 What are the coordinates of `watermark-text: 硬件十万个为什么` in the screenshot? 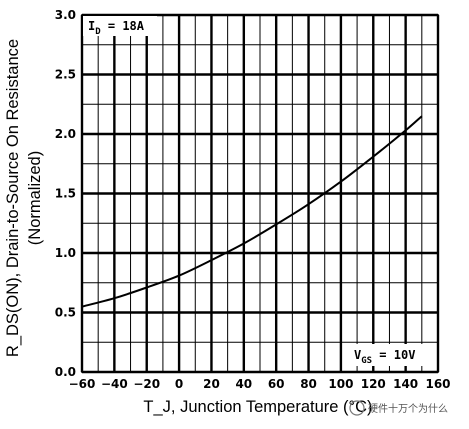 It's located at (408, 408).